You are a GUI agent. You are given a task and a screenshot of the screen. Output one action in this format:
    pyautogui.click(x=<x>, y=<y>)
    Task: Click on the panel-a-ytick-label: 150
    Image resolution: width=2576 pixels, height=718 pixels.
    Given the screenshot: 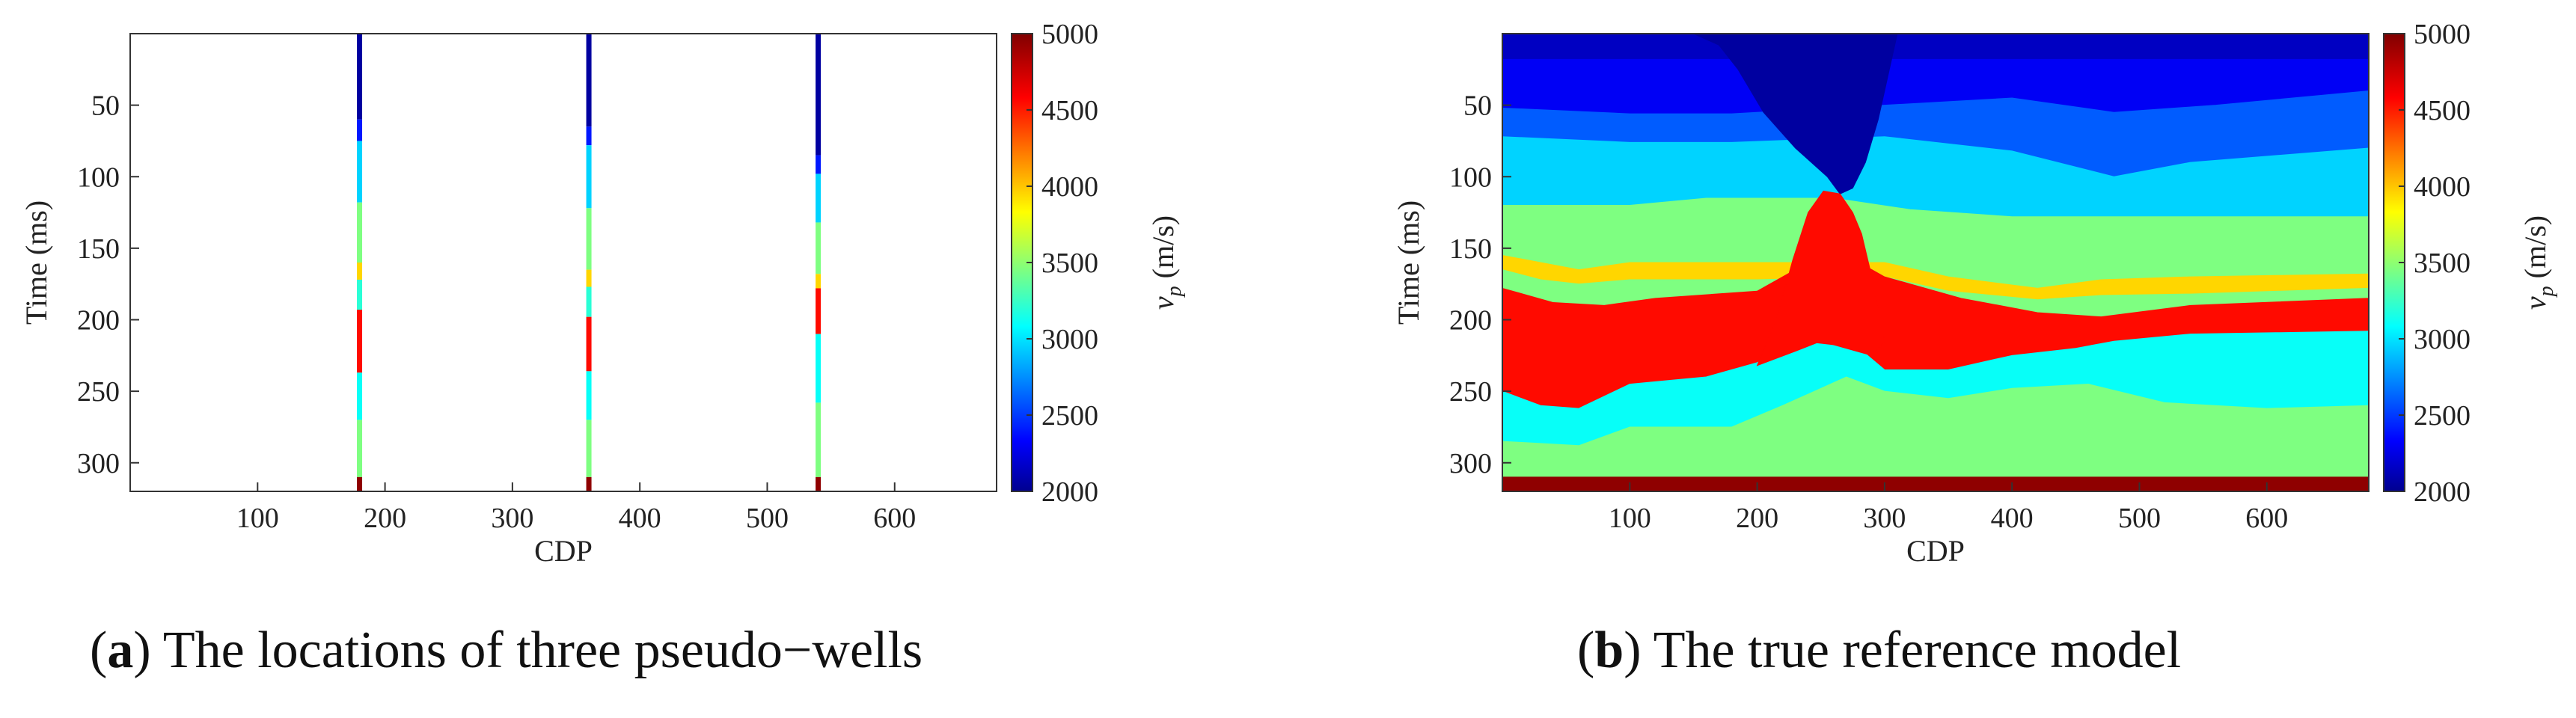 What is the action you would take?
    pyautogui.click(x=99, y=249)
    